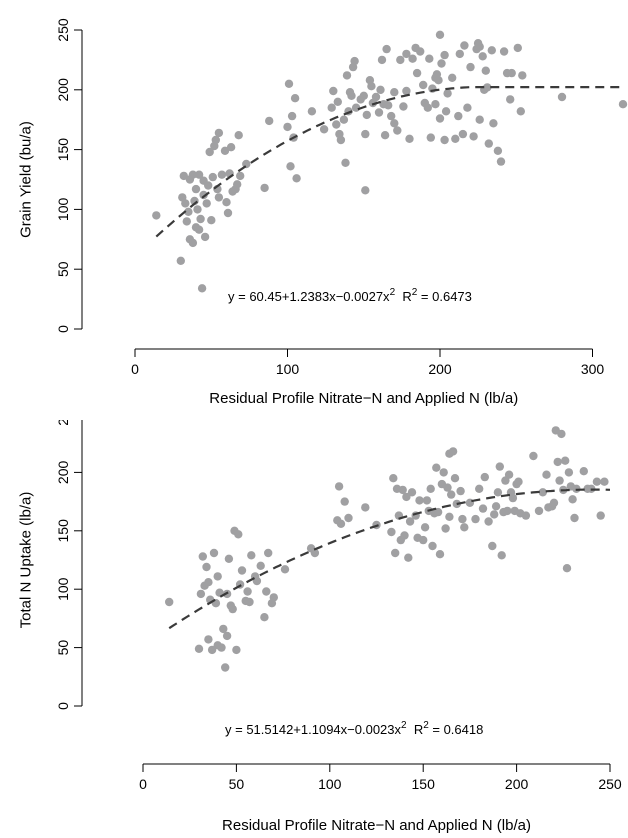 Image resolution: width=628 pixels, height=838 pixels. What do you see at coordinates (389, 162) in the screenshot?
I see `fit-curve` at bounding box center [389, 162].